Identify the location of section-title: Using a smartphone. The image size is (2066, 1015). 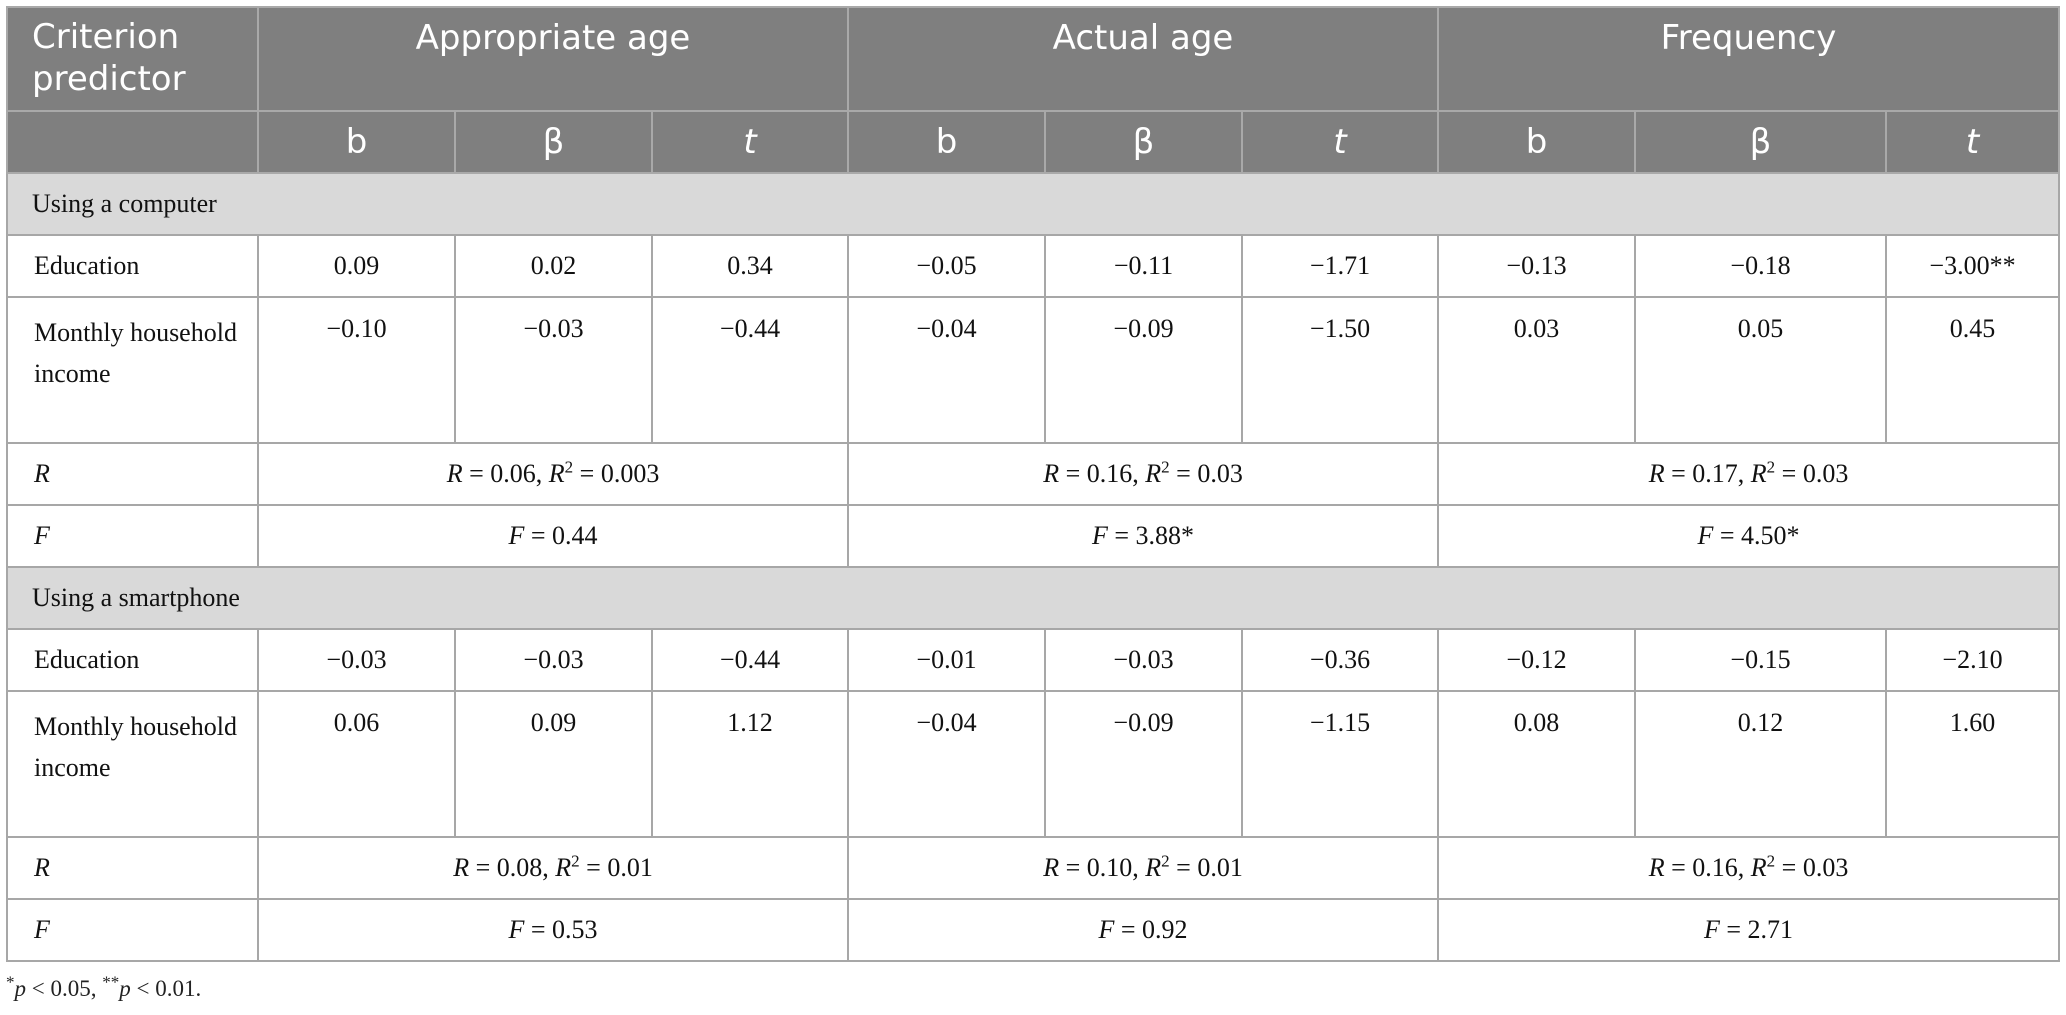
(1033, 598).